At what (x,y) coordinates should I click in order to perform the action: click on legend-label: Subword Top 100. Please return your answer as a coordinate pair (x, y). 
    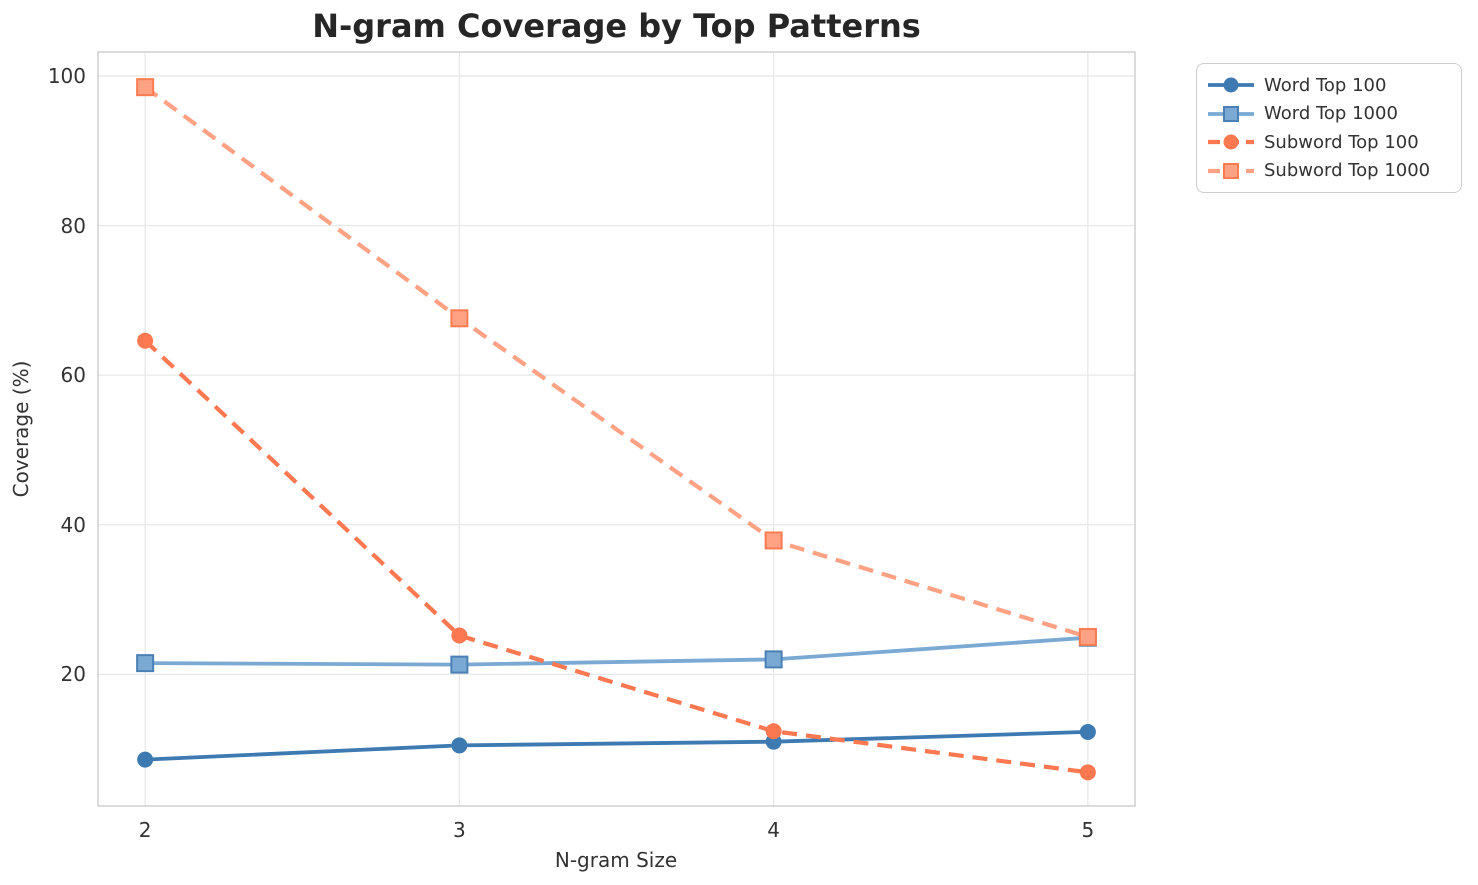
    Looking at the image, I should click on (1341, 142).